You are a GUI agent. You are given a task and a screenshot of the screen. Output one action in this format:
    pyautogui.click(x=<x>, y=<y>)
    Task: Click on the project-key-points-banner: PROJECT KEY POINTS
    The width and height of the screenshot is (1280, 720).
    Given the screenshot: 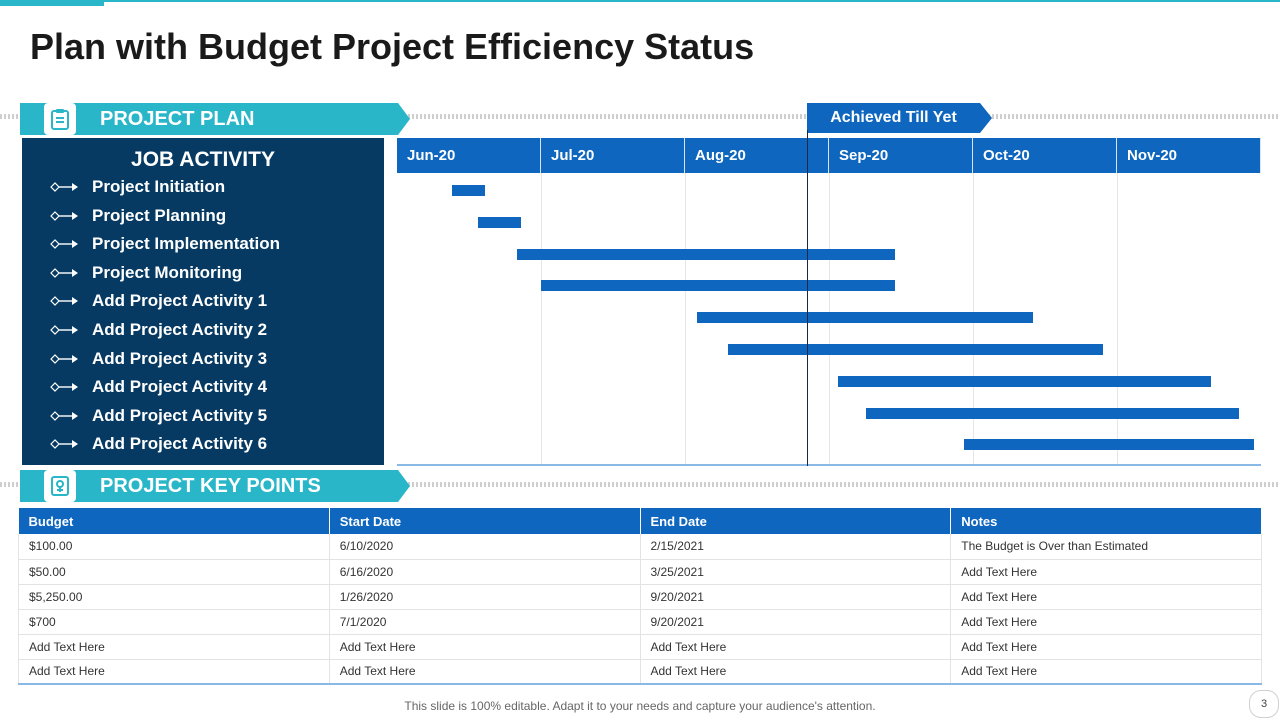 What is the action you would take?
    pyautogui.click(x=215, y=486)
    